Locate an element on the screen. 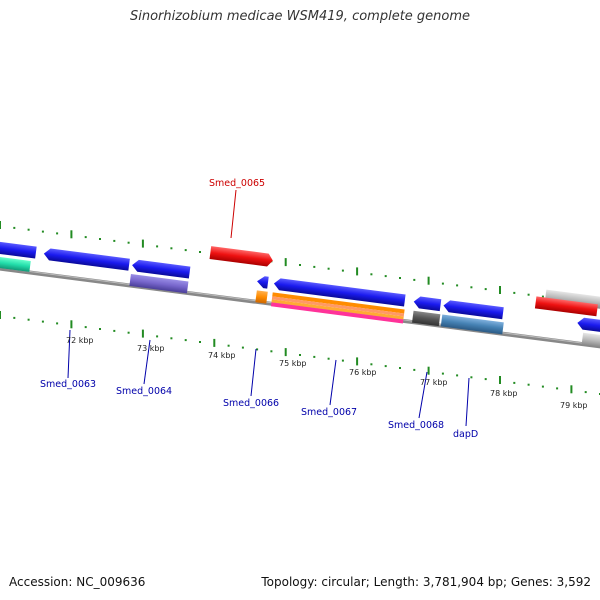 The image size is (600, 600). gene-label-smed-0067: Smed_0067 is located at coordinates (329, 412).